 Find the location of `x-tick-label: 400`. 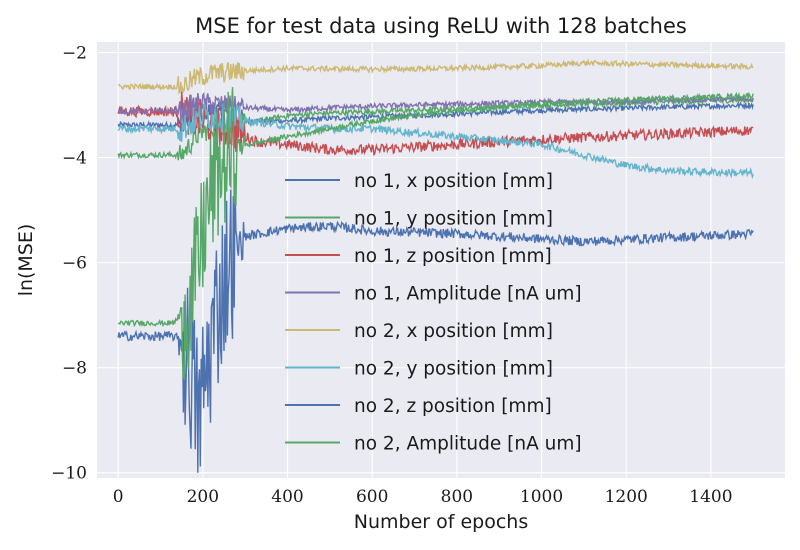

x-tick-label: 400 is located at coordinates (287, 497).